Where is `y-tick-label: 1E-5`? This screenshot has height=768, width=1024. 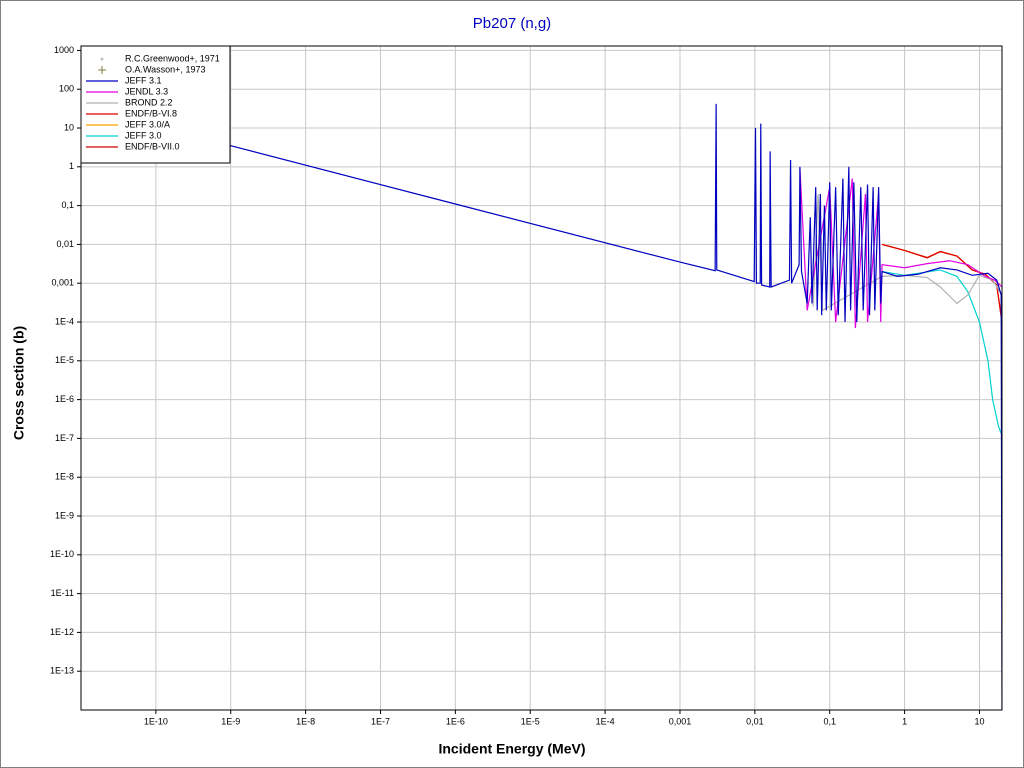
y-tick-label: 1E-5 is located at coordinates (64, 360).